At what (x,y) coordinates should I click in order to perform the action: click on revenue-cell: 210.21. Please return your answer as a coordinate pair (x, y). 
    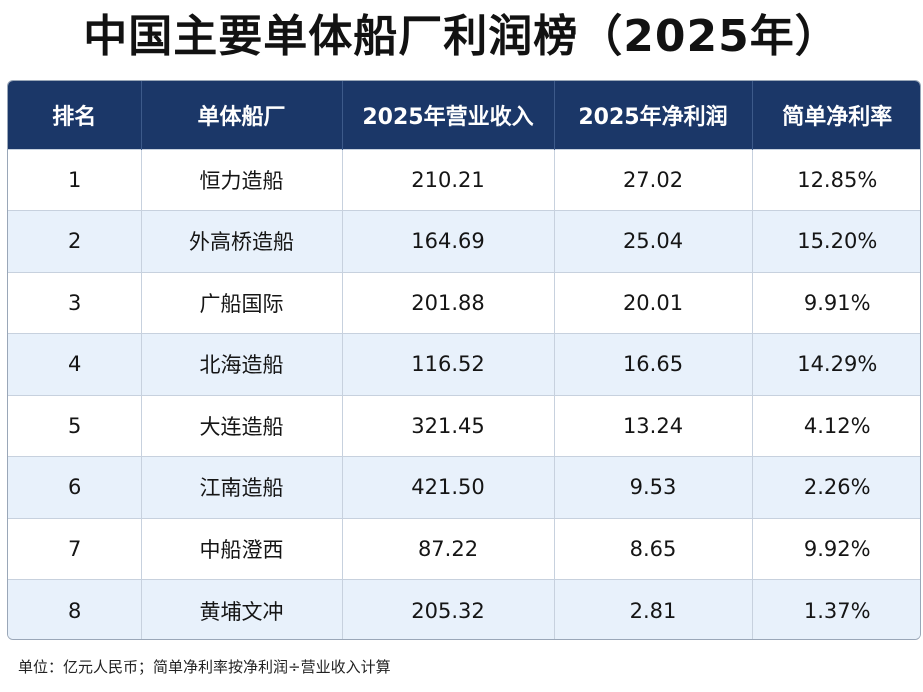
    Looking at the image, I should click on (448, 179).